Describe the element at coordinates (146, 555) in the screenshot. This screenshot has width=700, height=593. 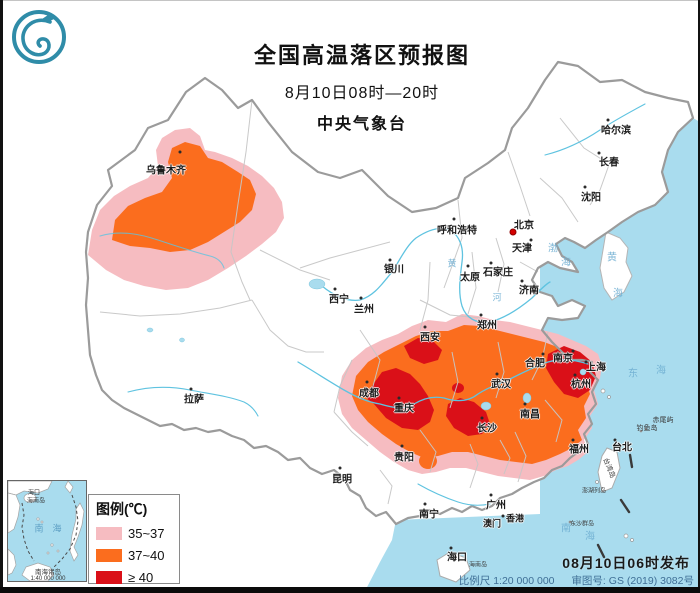
I see `legend-item-label: 37~40` at that location.